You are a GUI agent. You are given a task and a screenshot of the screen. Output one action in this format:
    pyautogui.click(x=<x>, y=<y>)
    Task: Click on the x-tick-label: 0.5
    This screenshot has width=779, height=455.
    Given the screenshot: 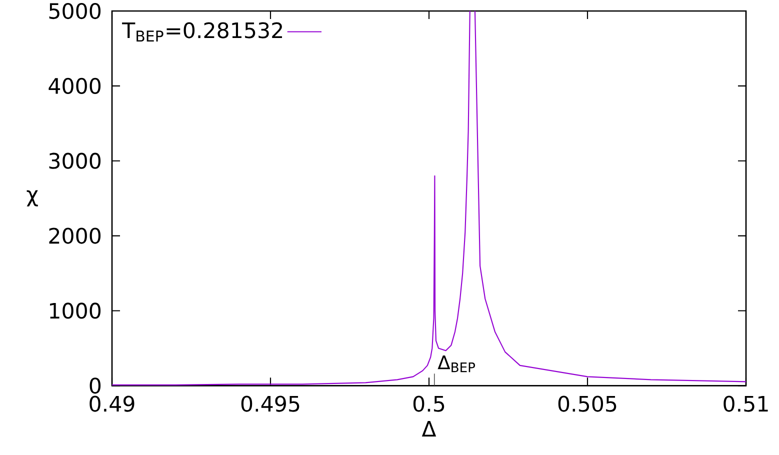 What is the action you would take?
    pyautogui.click(x=428, y=404)
    